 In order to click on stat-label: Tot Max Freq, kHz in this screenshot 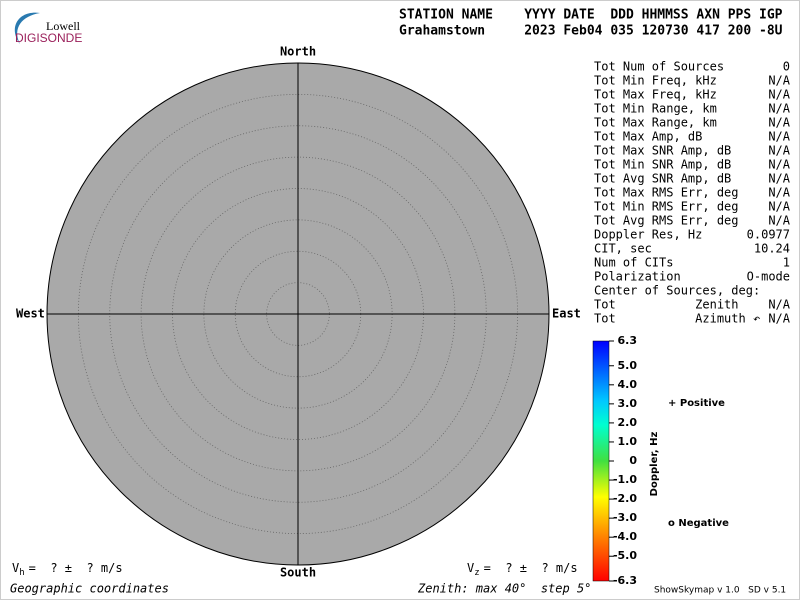, I will do `click(655, 95)`.